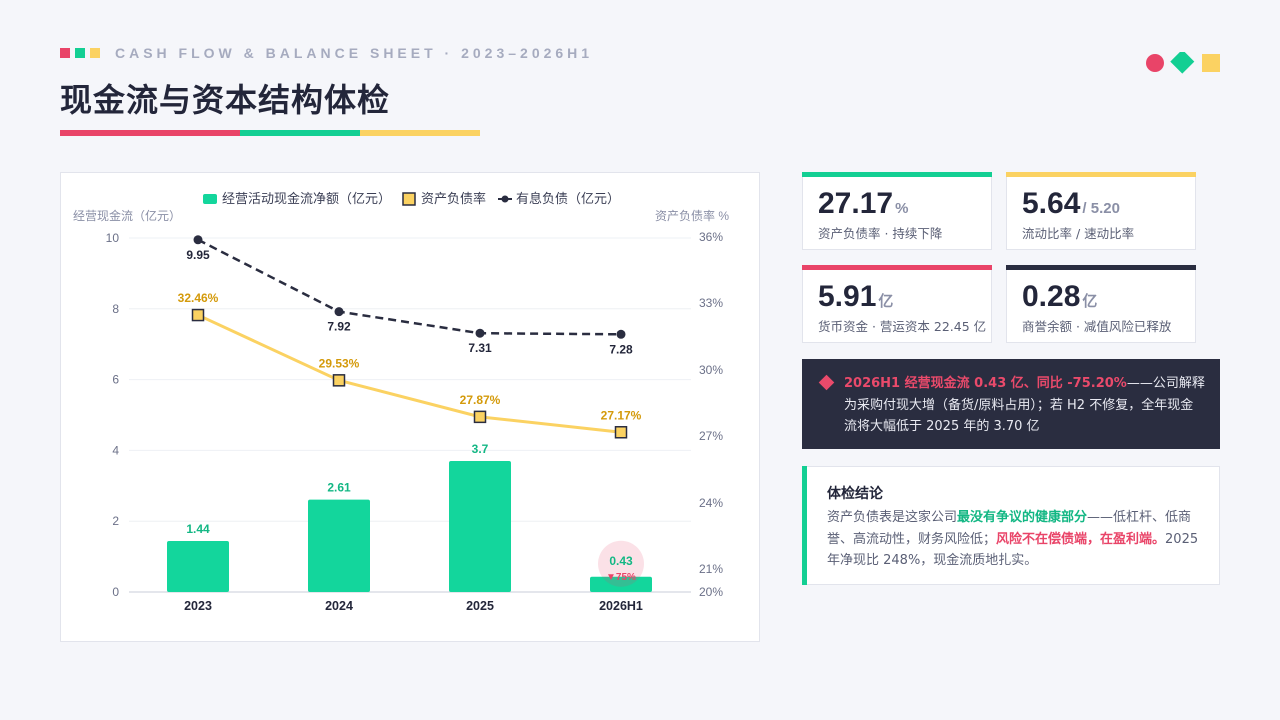 Image resolution: width=1280 pixels, height=720 pixels. I want to click on legend-label: 资产负债率, so click(453, 198).